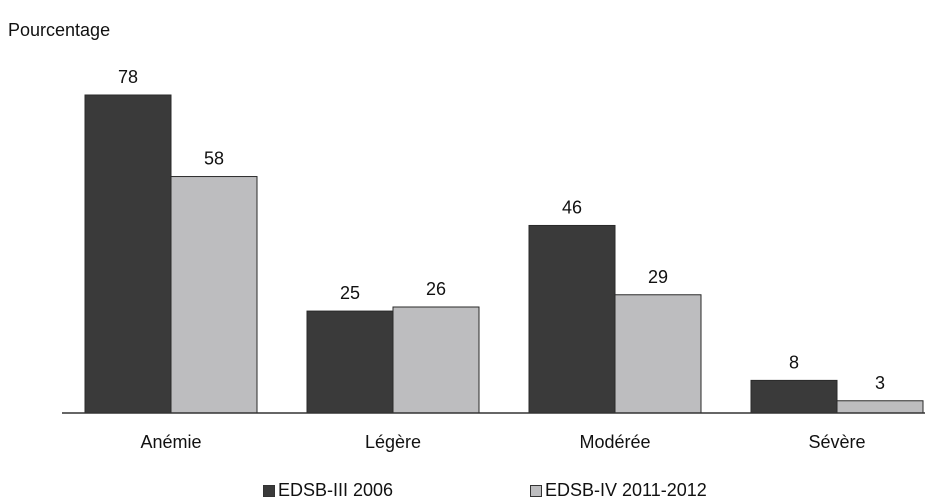 The height and width of the screenshot is (502, 938). What do you see at coordinates (393, 442) in the screenshot?
I see `x-tick-label: Légère` at bounding box center [393, 442].